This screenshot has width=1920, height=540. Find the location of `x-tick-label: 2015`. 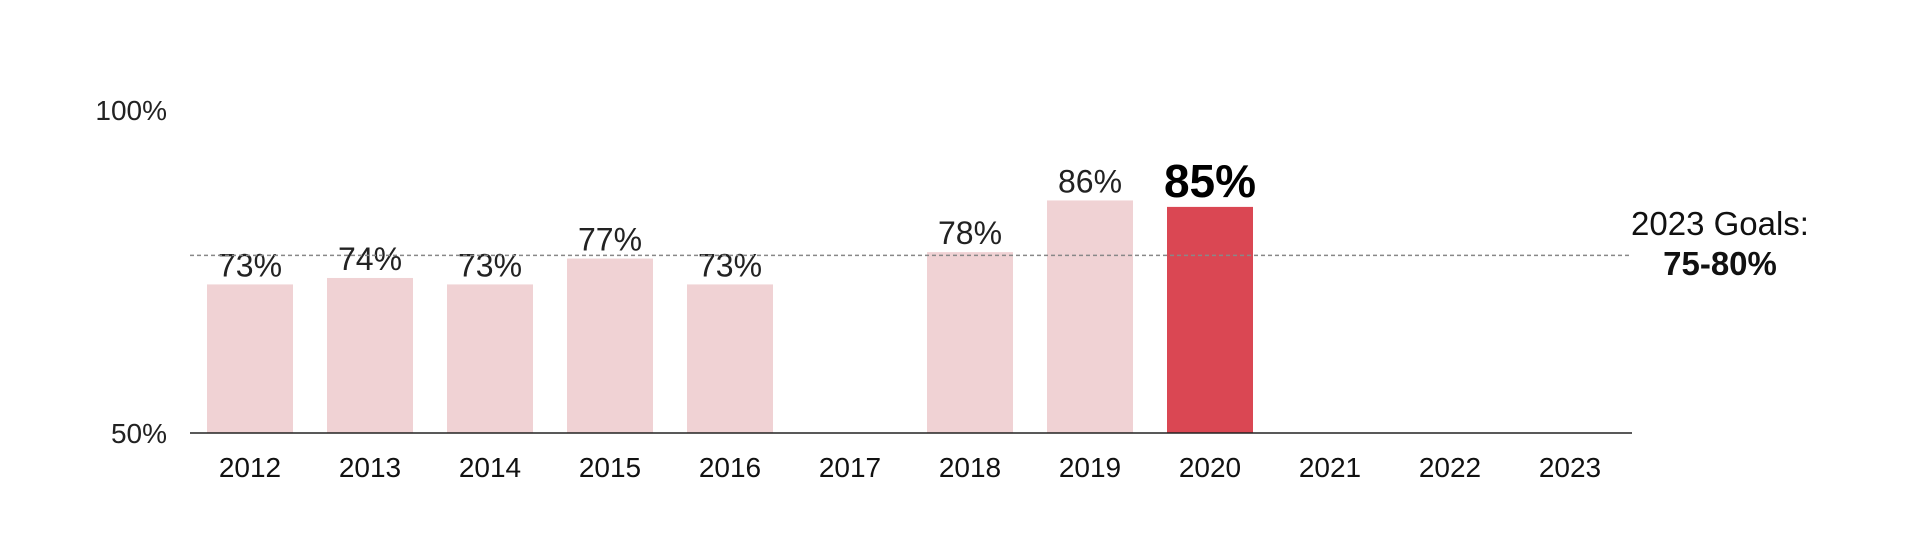

x-tick-label: 2015 is located at coordinates (610, 467).